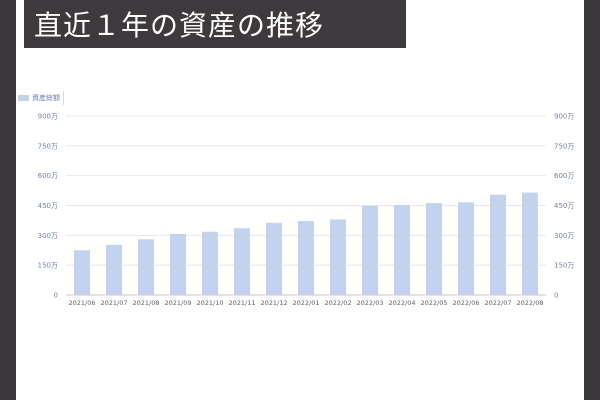 The height and width of the screenshot is (400, 600). Describe the element at coordinates (48, 266) in the screenshot. I see `y-tick-label-left: 150万` at that location.